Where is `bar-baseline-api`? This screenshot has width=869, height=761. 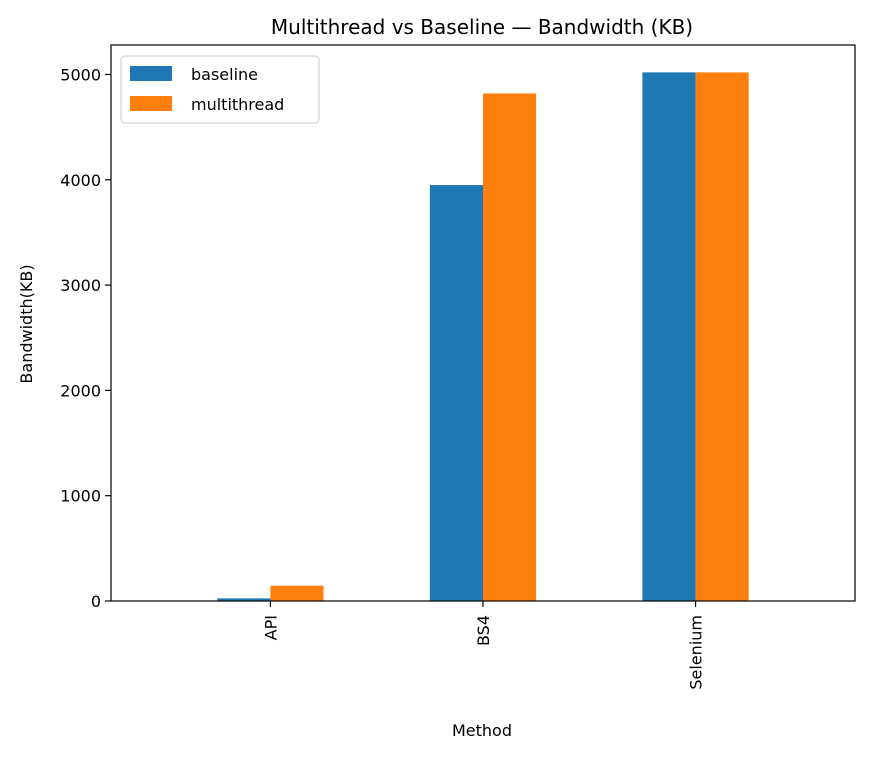 bar-baseline-api is located at coordinates (244, 599).